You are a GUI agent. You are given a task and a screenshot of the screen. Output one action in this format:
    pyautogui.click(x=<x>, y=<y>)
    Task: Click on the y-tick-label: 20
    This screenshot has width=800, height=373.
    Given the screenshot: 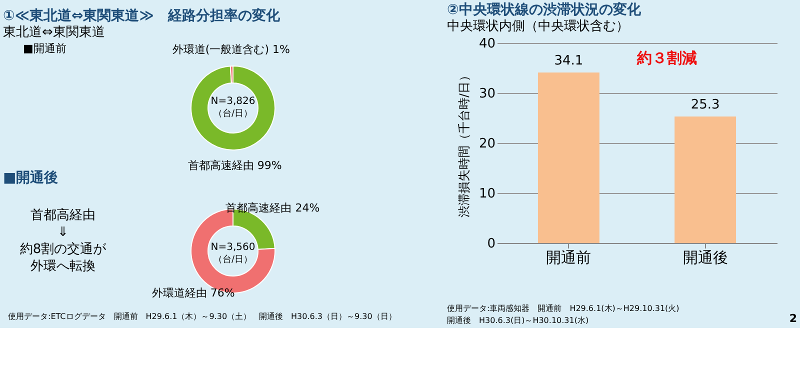 What is the action you would take?
    pyautogui.click(x=487, y=144)
    